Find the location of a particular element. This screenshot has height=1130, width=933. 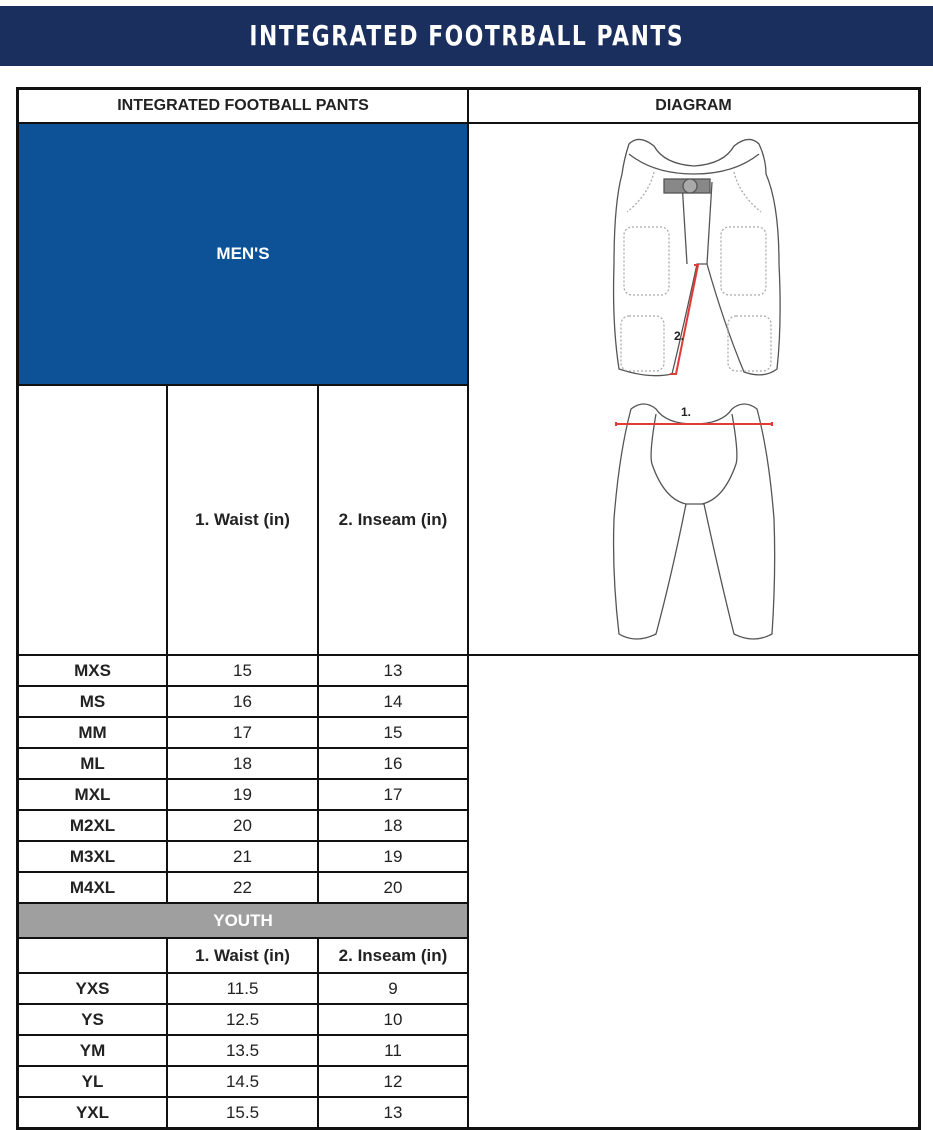

diagram-header: DIAGRAM is located at coordinates (694, 105).